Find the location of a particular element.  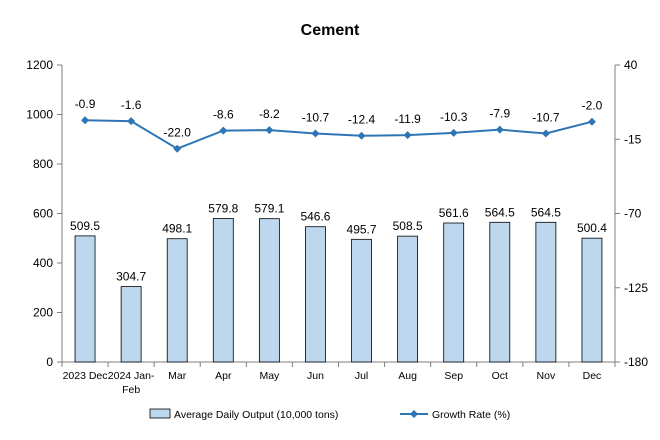

y-right-tick-label: -15 is located at coordinates (633, 139).